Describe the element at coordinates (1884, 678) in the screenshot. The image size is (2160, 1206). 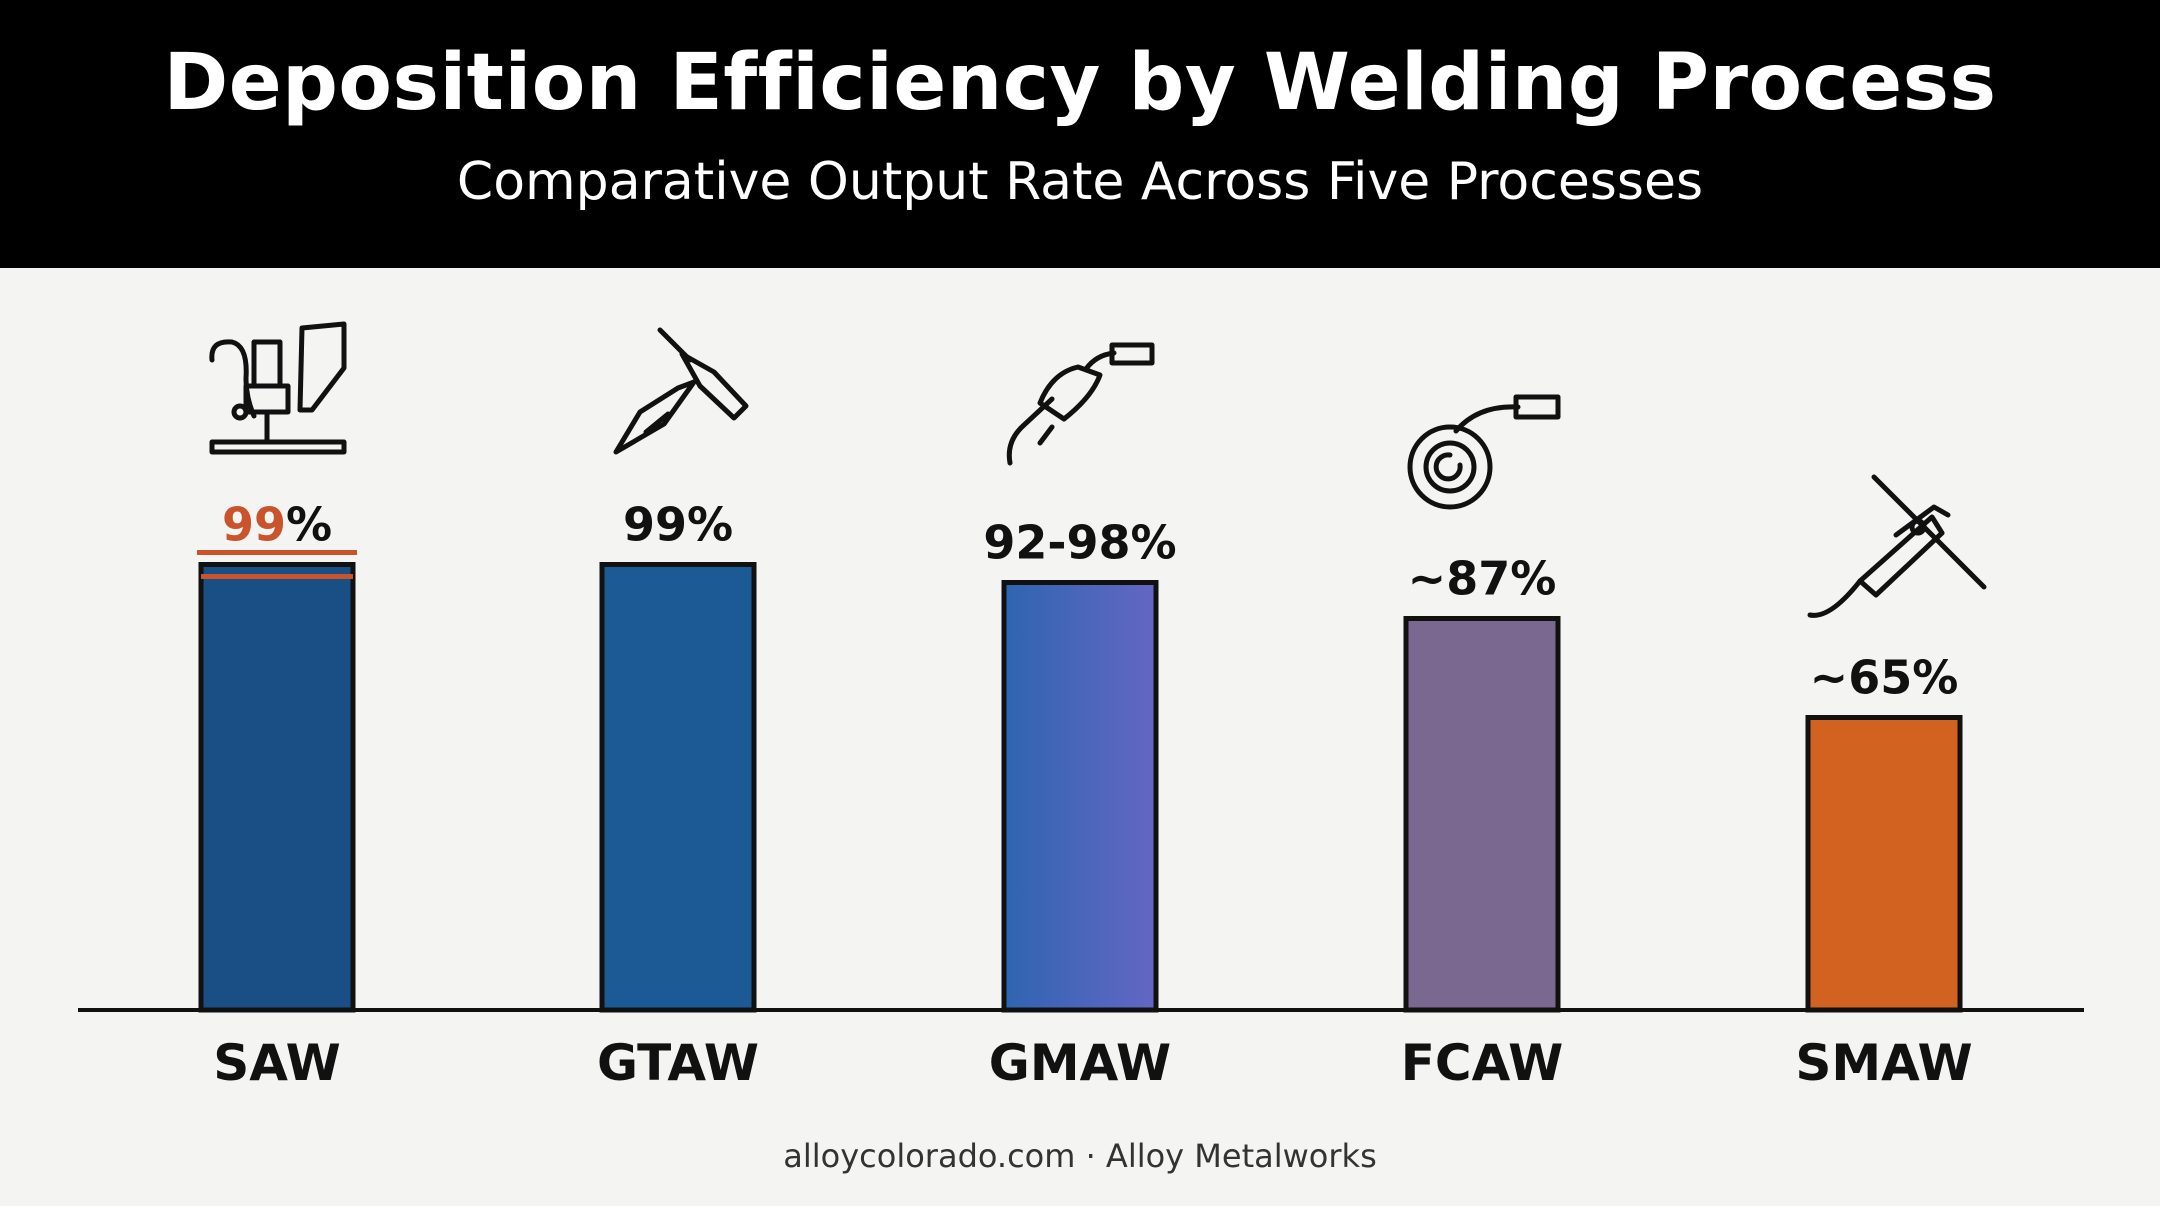
I see `value-label-smaw: ~65%` at that location.